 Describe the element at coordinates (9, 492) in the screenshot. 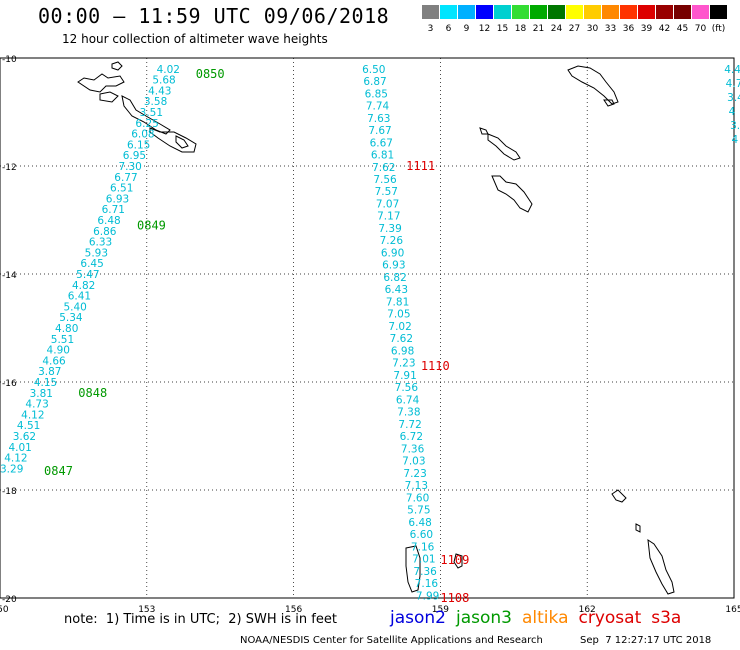

I see `lat-tick-label: -18` at that location.